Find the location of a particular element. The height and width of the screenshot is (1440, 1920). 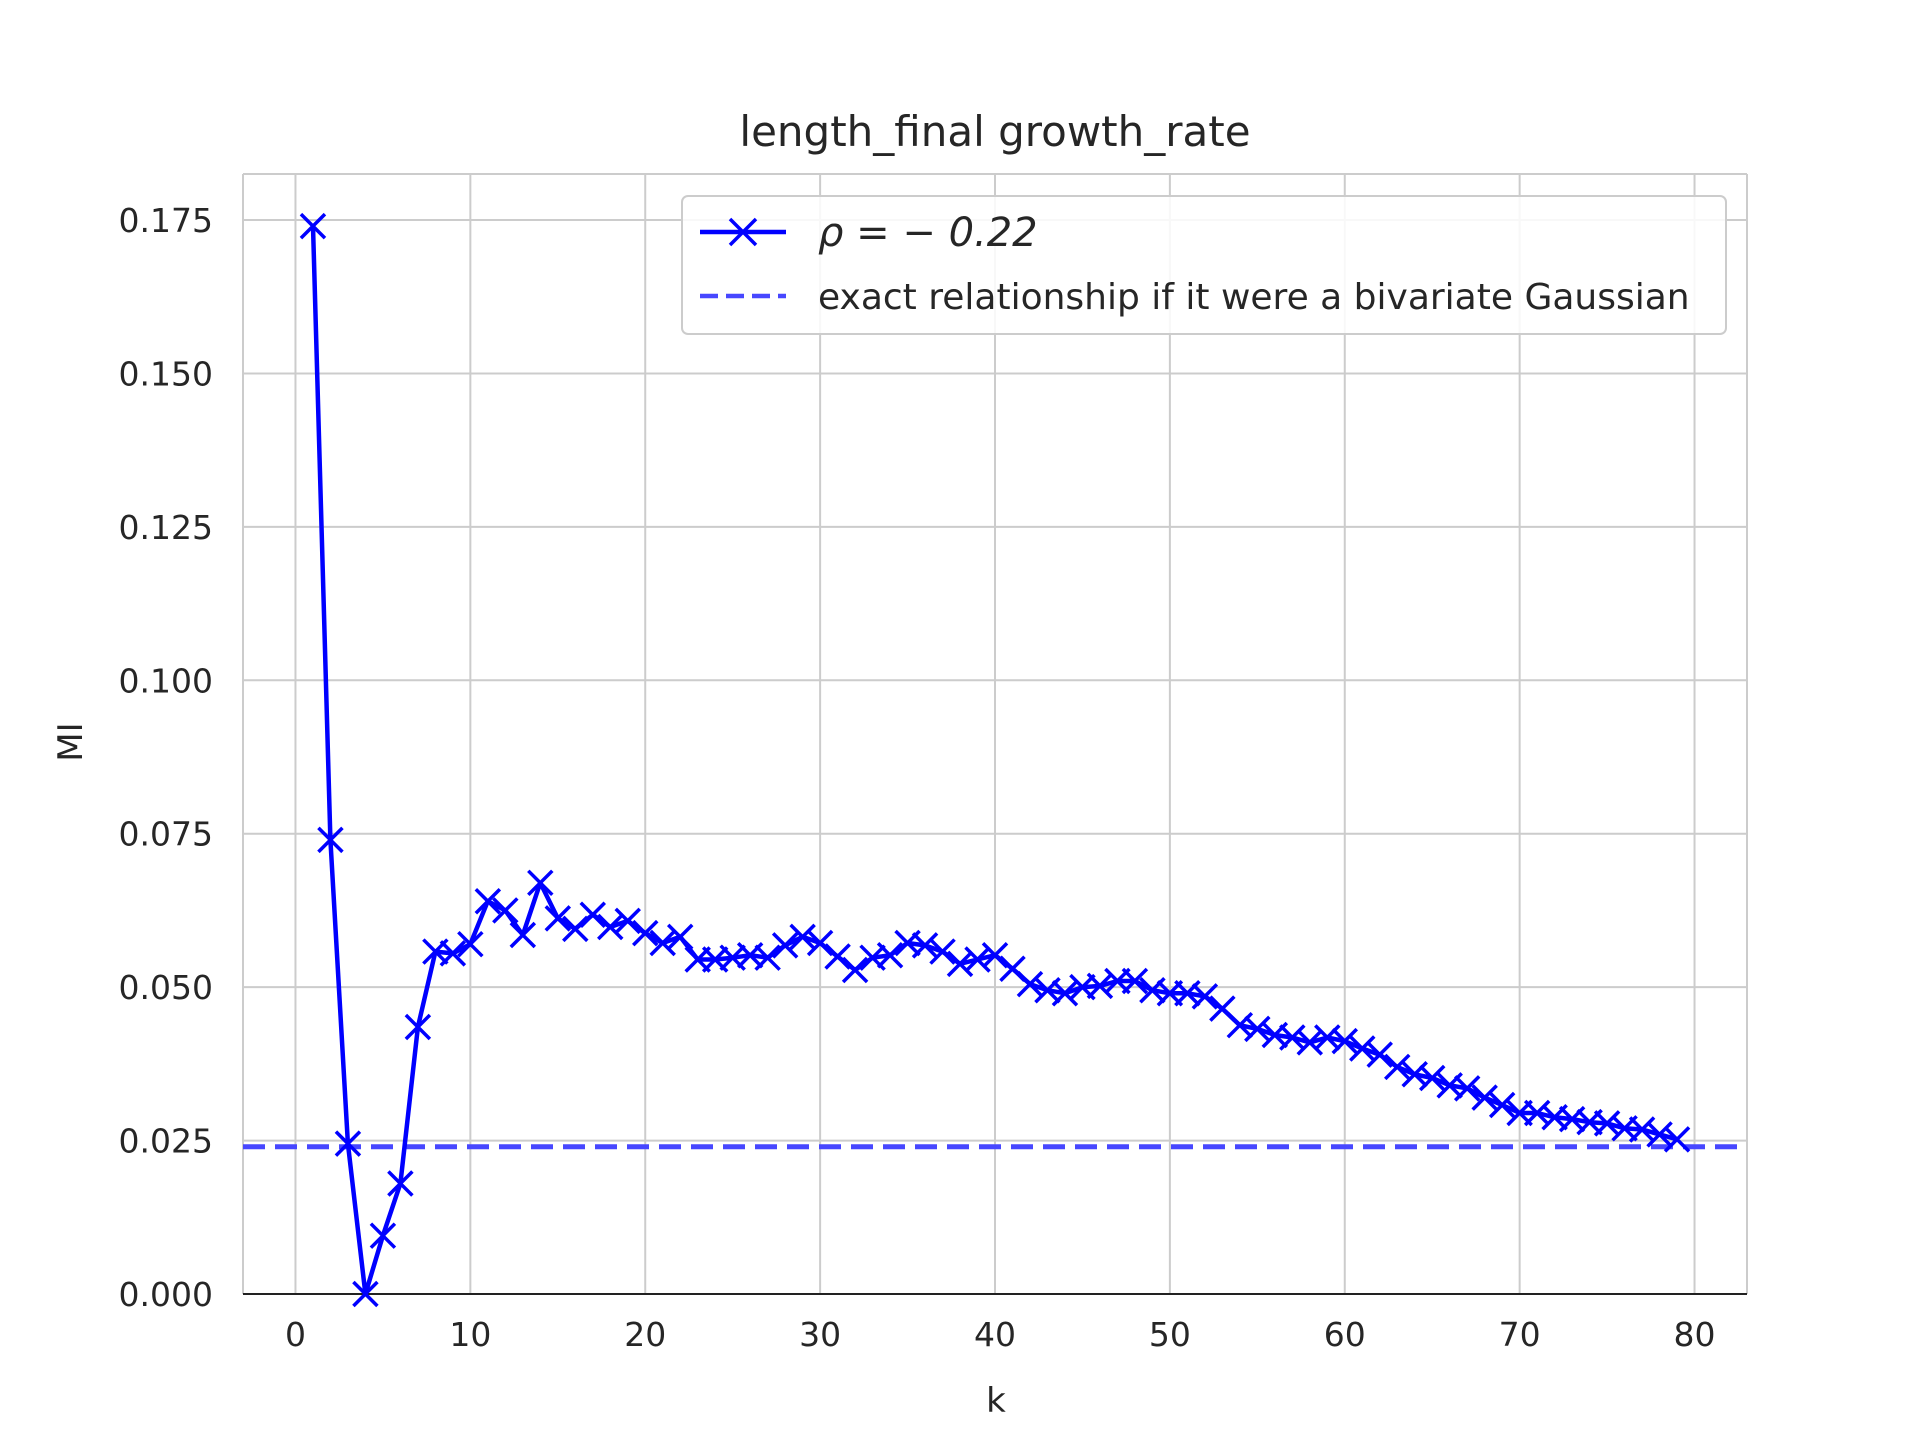

x-tick-label: 10 is located at coordinates (470, 1334).